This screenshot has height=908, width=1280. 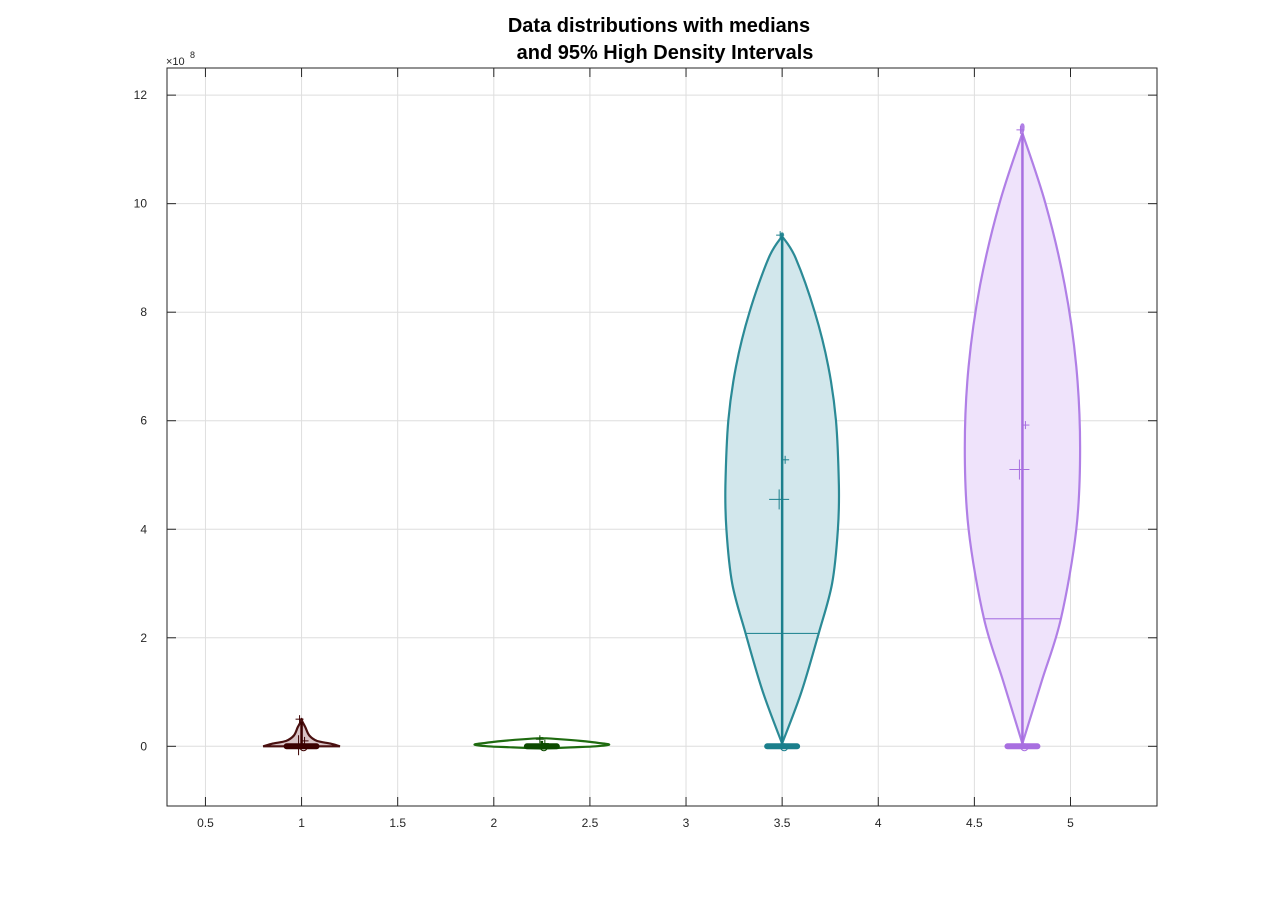 What do you see at coordinates (205, 823) in the screenshot?
I see `x-tick-label: 0.5` at bounding box center [205, 823].